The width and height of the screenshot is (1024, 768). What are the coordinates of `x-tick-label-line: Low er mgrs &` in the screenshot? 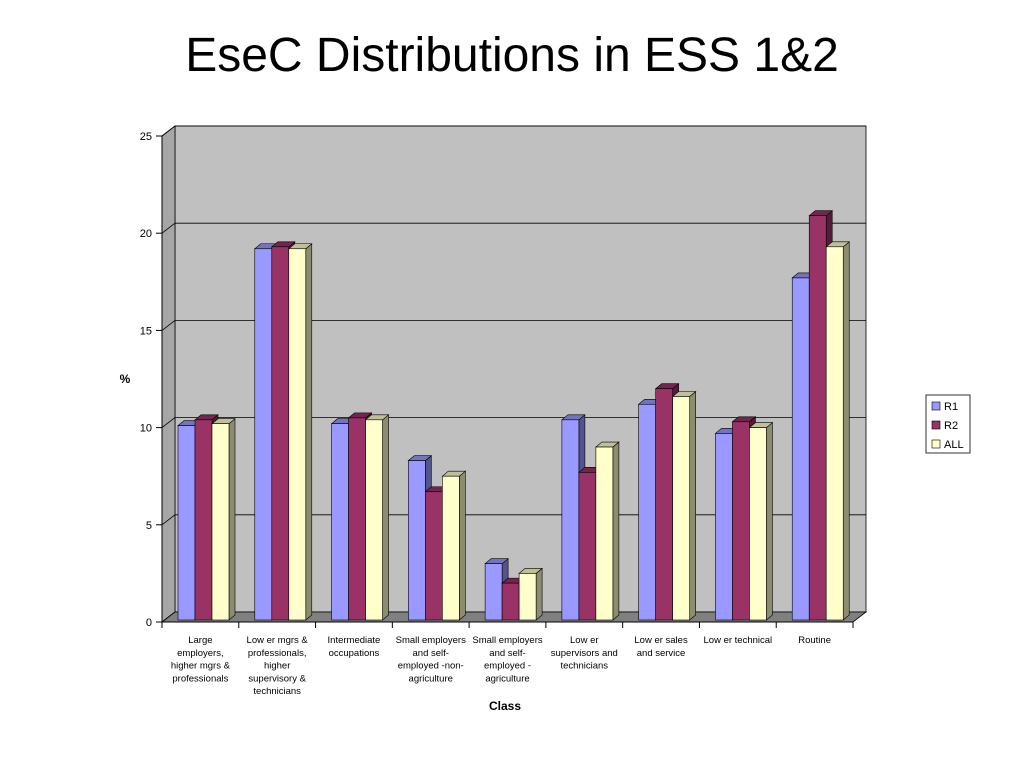 It's located at (278, 640).